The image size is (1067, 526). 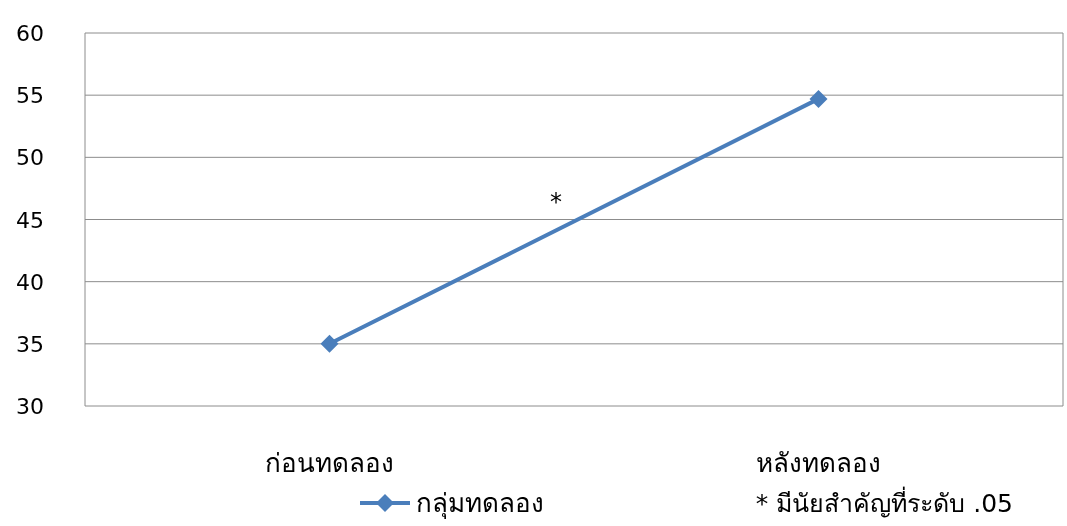 I want to click on y-tick-label: 40, so click(x=30, y=282).